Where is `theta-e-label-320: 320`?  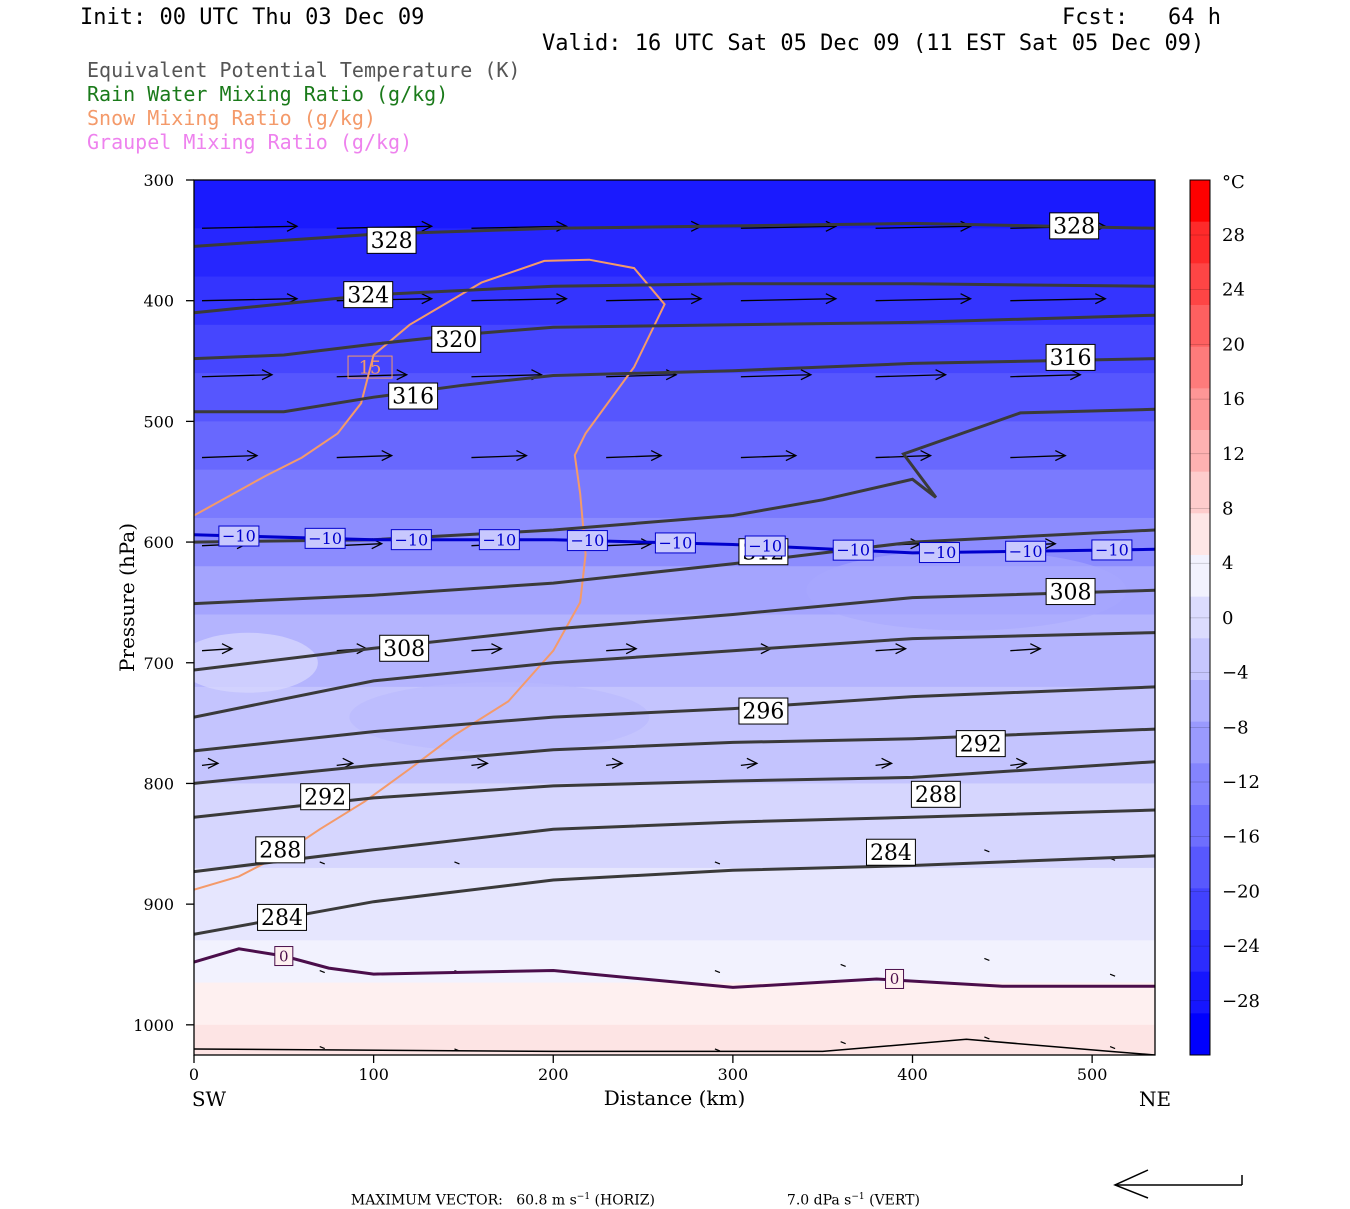
theta-e-label-320: 320 is located at coordinates (456, 339).